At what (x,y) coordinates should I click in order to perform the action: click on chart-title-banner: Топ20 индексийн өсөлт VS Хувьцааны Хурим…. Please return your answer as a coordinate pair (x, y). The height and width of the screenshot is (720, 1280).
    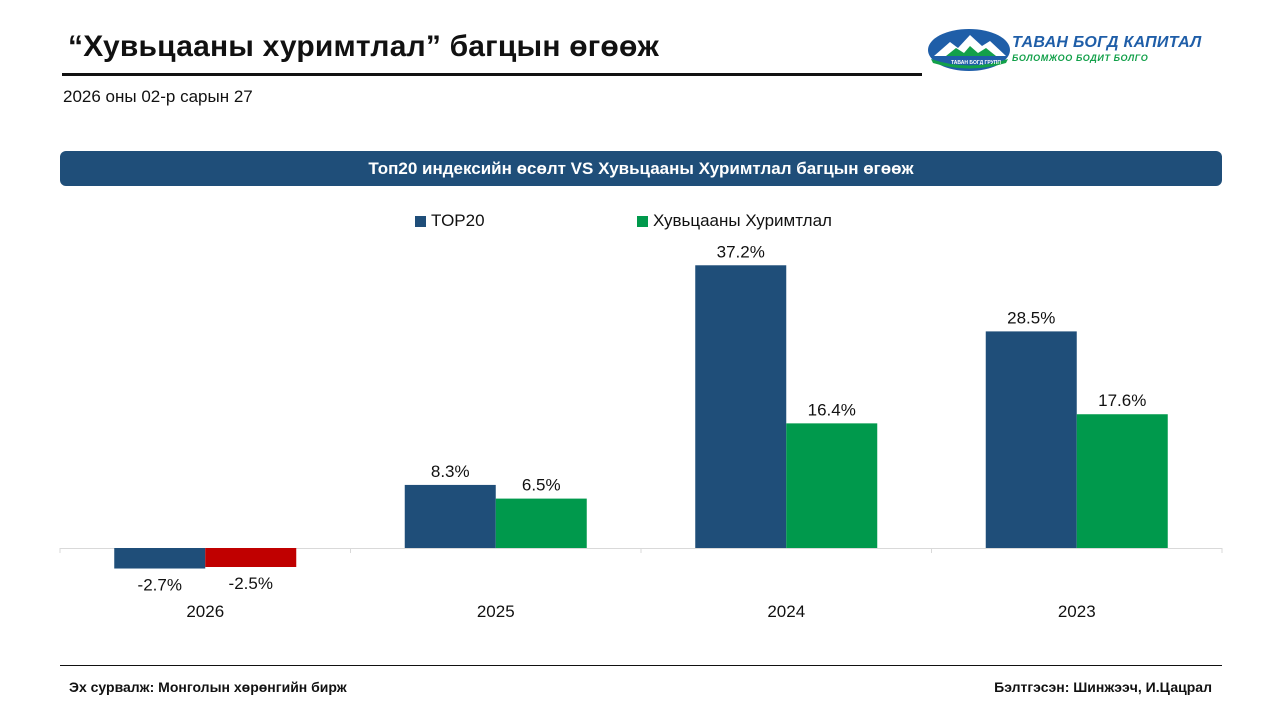
    Looking at the image, I should click on (641, 168).